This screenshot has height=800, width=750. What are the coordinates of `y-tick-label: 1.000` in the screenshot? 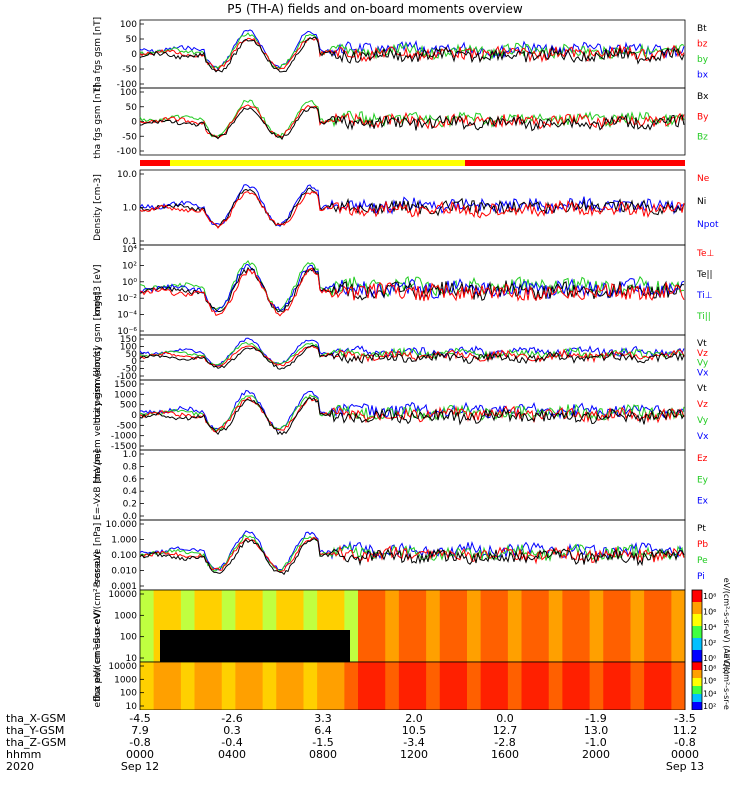 It's located at (124, 541).